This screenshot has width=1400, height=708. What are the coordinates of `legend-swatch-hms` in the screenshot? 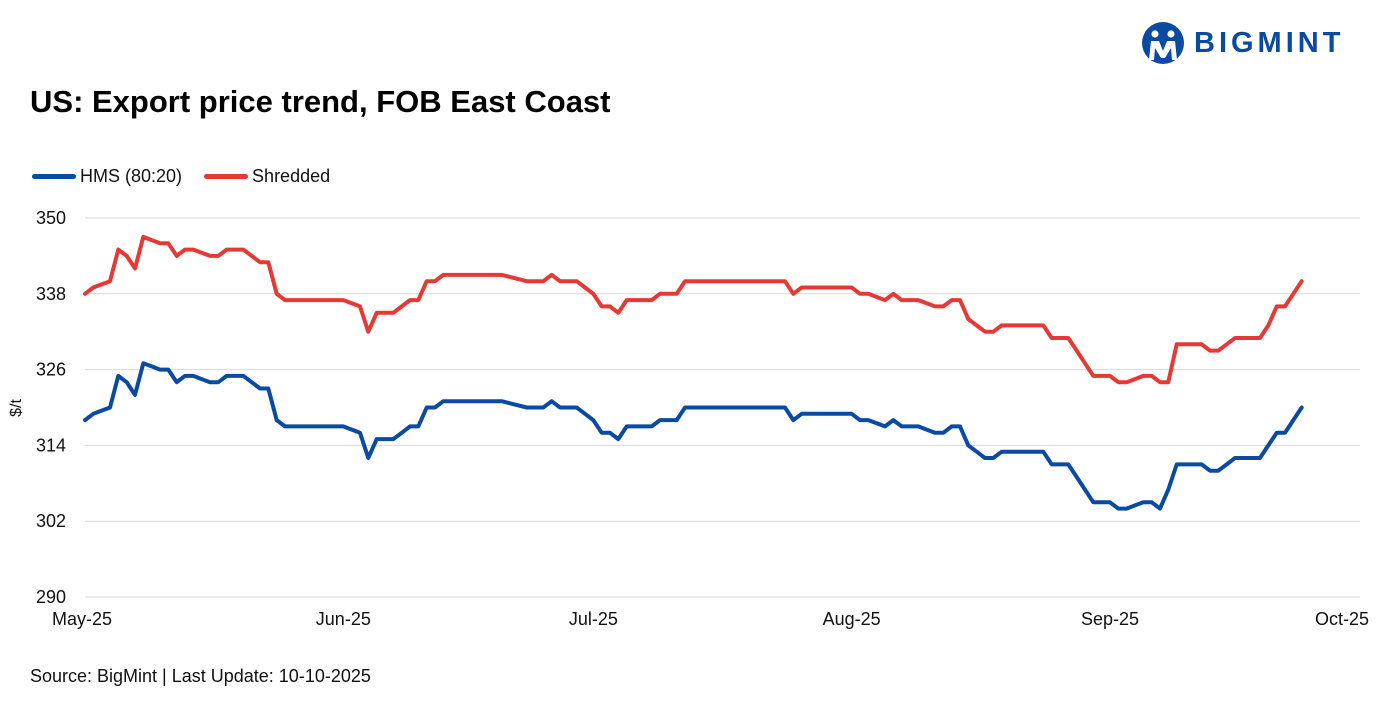 It's located at (54, 176).